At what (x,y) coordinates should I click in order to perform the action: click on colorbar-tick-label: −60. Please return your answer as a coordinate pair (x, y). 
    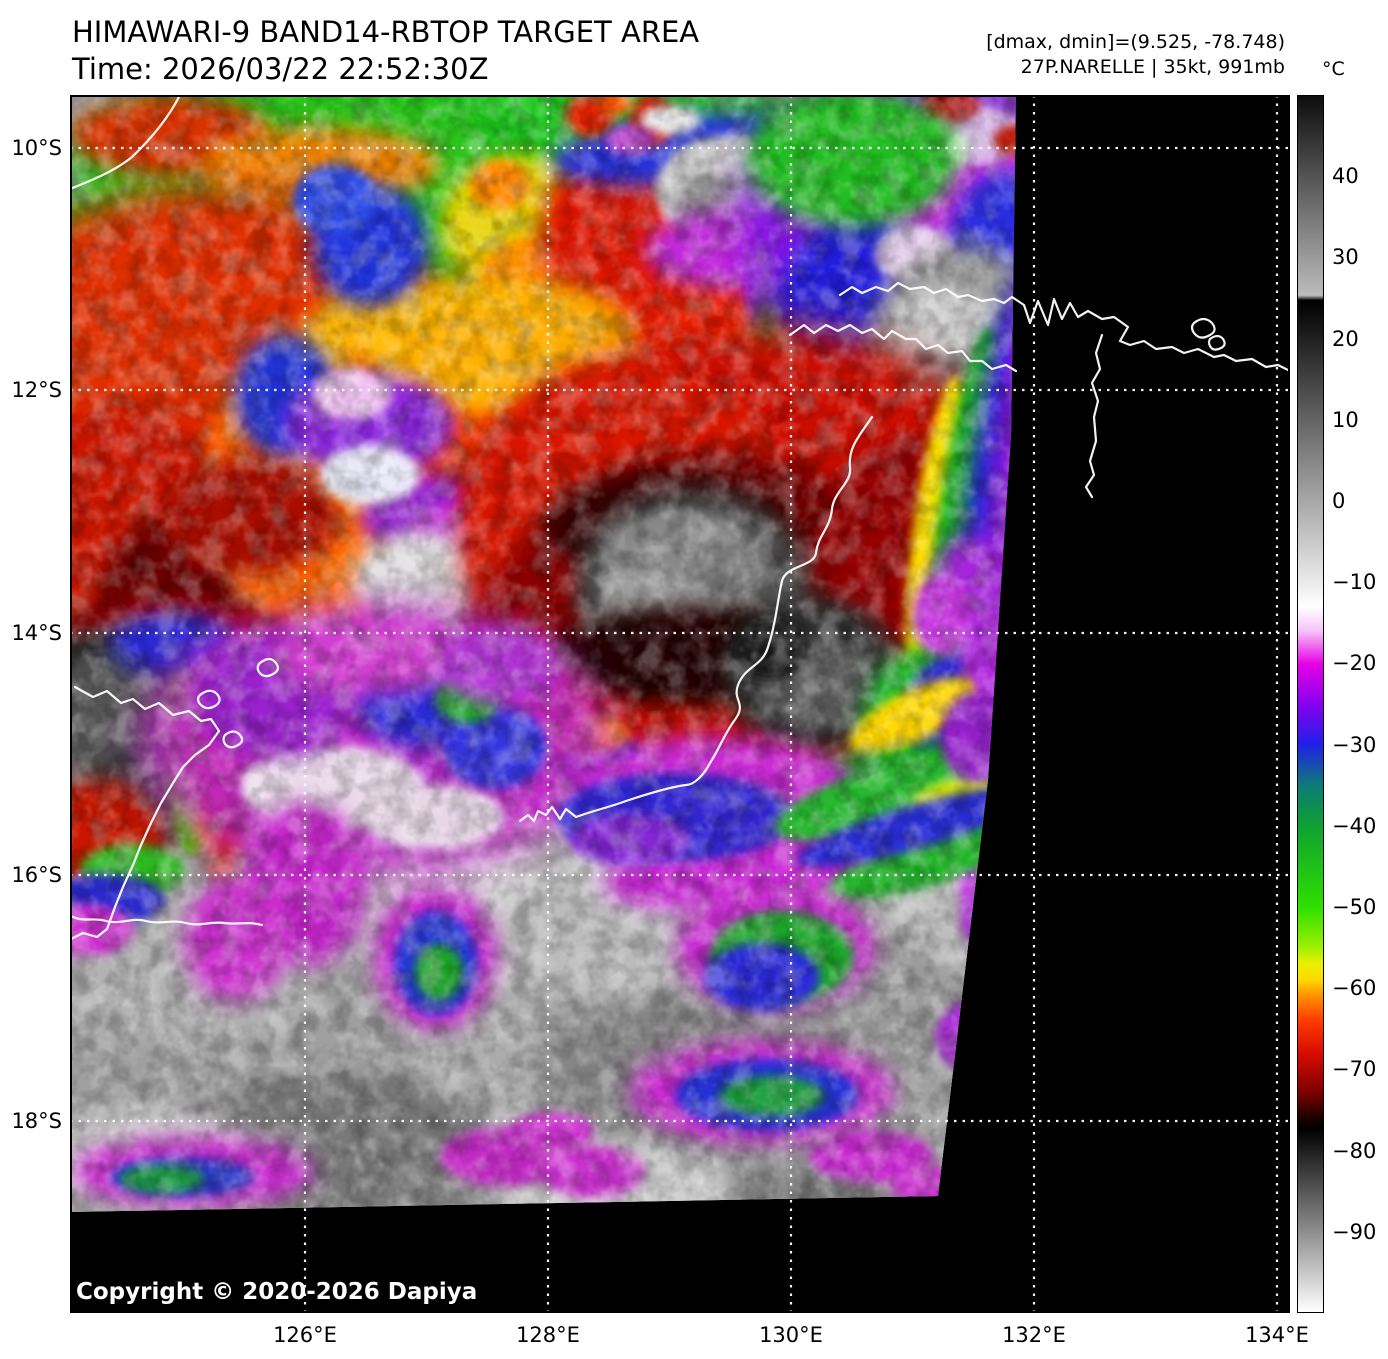
    Looking at the image, I should click on (1354, 988).